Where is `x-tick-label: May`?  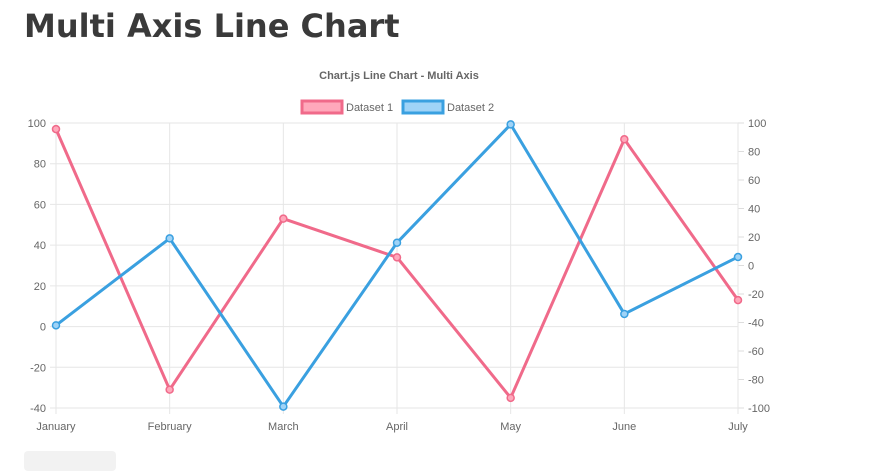
x-tick-label: May is located at coordinates (510, 427).